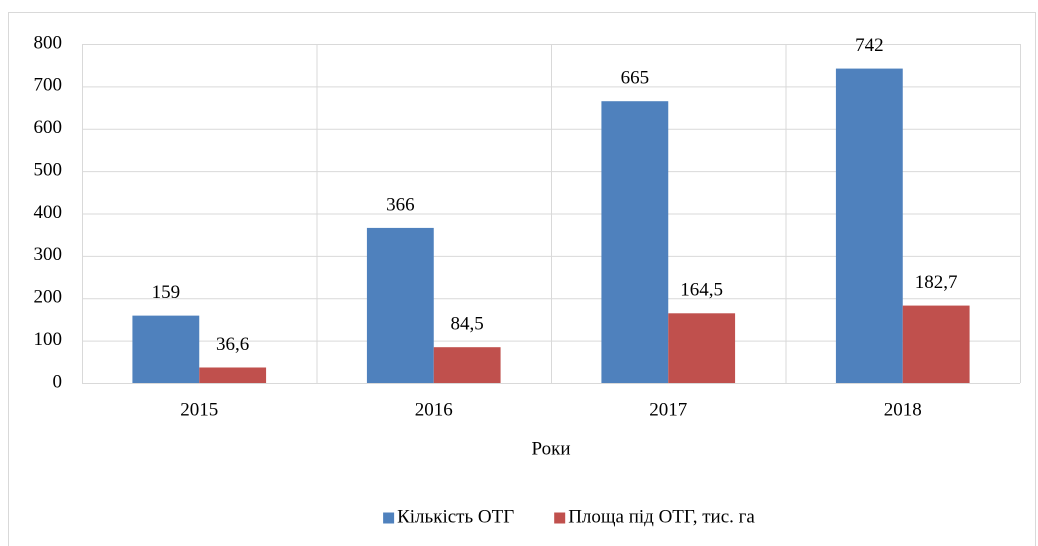 This screenshot has height=546, width=1038. What do you see at coordinates (869, 45) in the screenshot?
I see `data-label: 742` at bounding box center [869, 45].